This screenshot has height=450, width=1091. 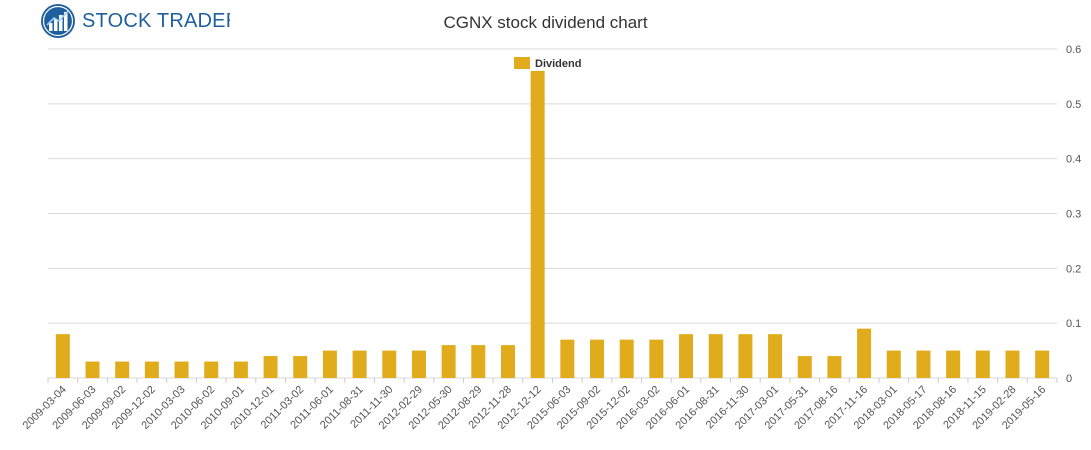 What do you see at coordinates (1073, 50) in the screenshot?
I see `y-tick-label: 0.6` at bounding box center [1073, 50].